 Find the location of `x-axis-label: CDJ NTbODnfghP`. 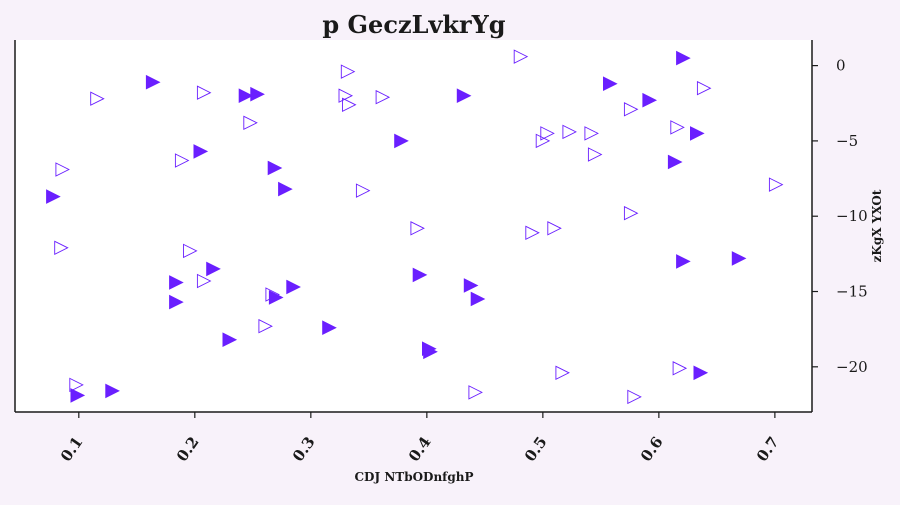

x-axis-label: CDJ NTbODnfghP is located at coordinates (414, 477).